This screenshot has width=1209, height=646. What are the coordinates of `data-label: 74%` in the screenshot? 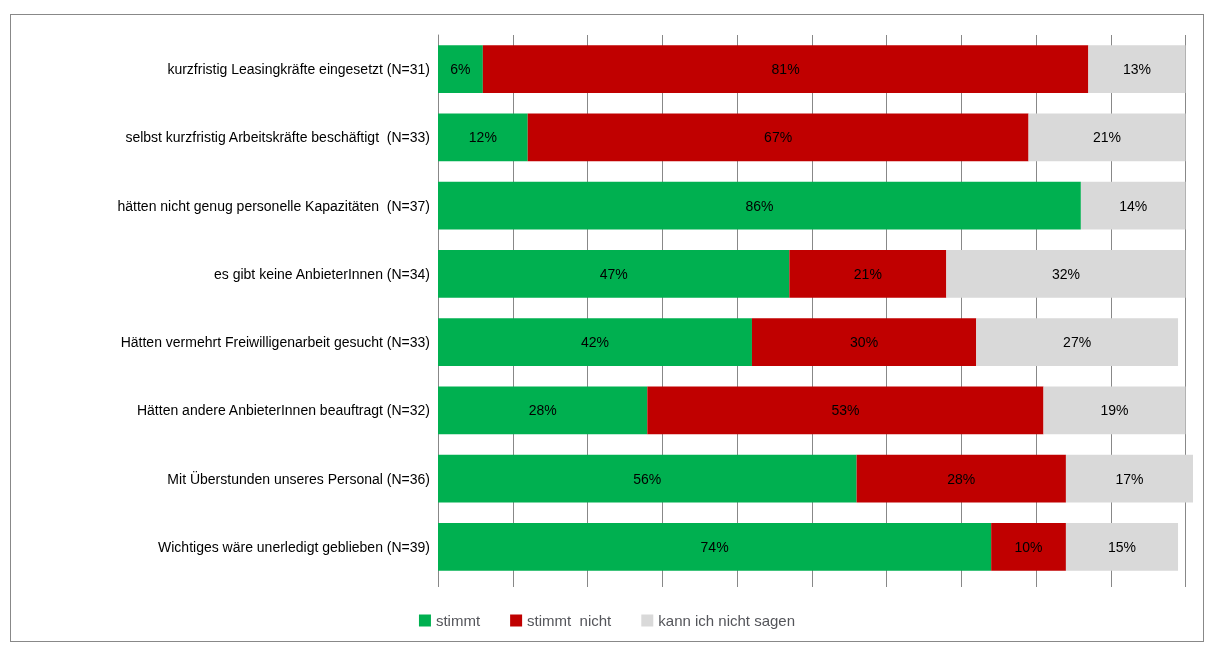 It's located at (714, 546).